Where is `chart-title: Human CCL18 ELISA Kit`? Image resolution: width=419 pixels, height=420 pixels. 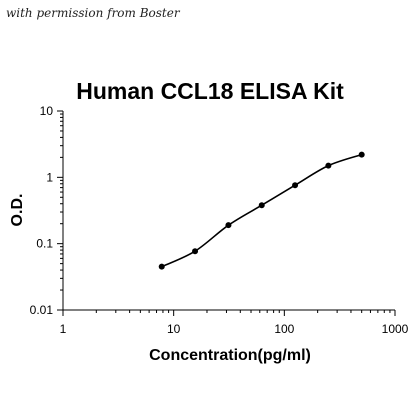
chart-title: Human CCL18 ELISA Kit is located at coordinates (210, 91).